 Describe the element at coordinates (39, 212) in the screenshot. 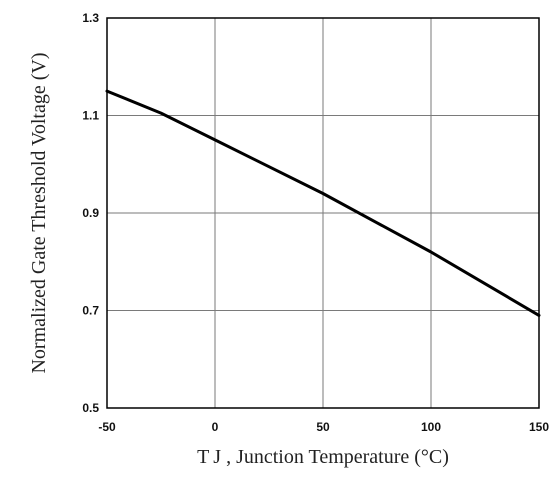

I see `y-axis-title: Normalized Gate Threshold Voltage (V)` at that location.